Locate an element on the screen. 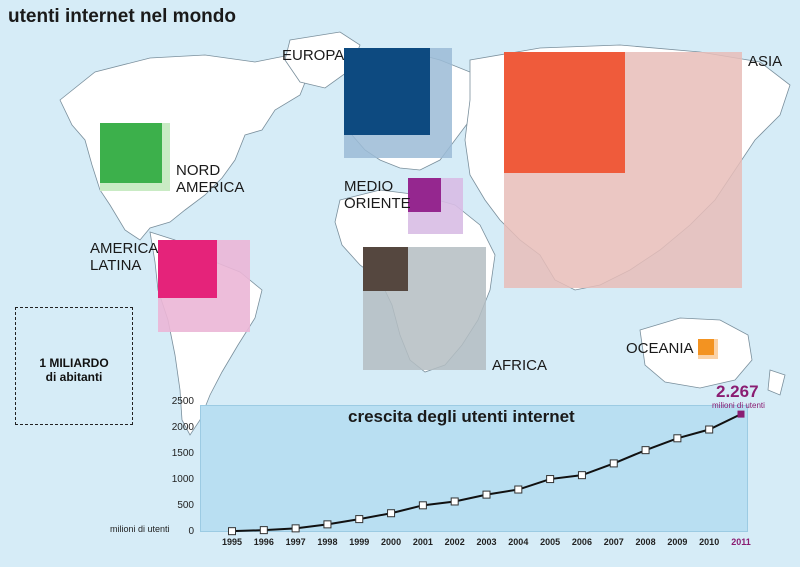  y-tick-label: 1500 is located at coordinates (182, 453).